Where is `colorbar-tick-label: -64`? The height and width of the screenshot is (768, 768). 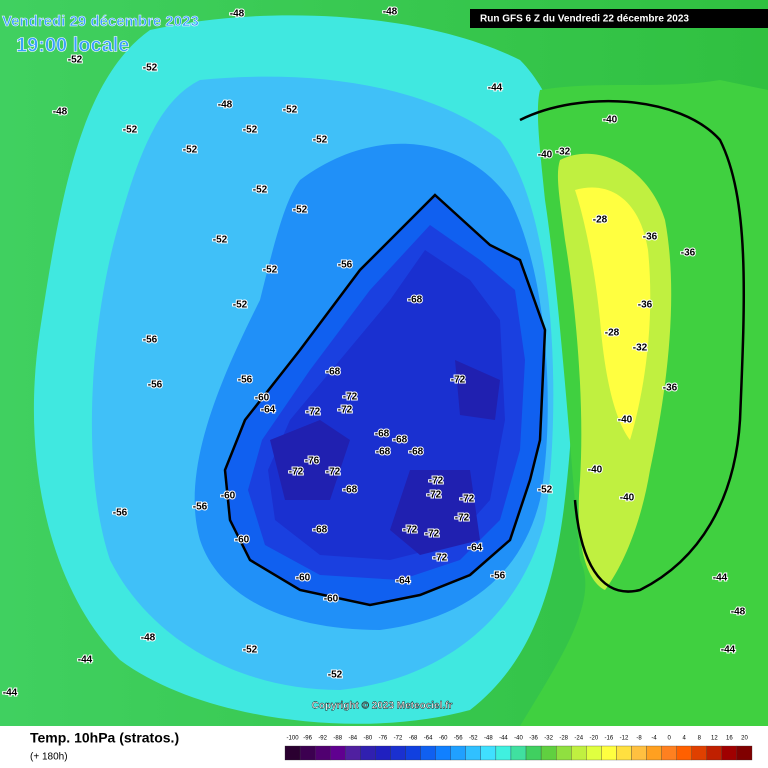 colorbar-tick-label: -64 is located at coordinates (428, 739).